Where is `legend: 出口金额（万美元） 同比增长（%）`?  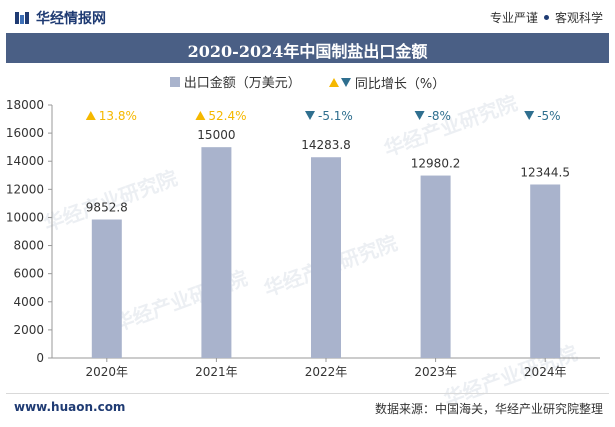 legend: 出口金额（万美元） 同比增长（%） is located at coordinates (307, 82).